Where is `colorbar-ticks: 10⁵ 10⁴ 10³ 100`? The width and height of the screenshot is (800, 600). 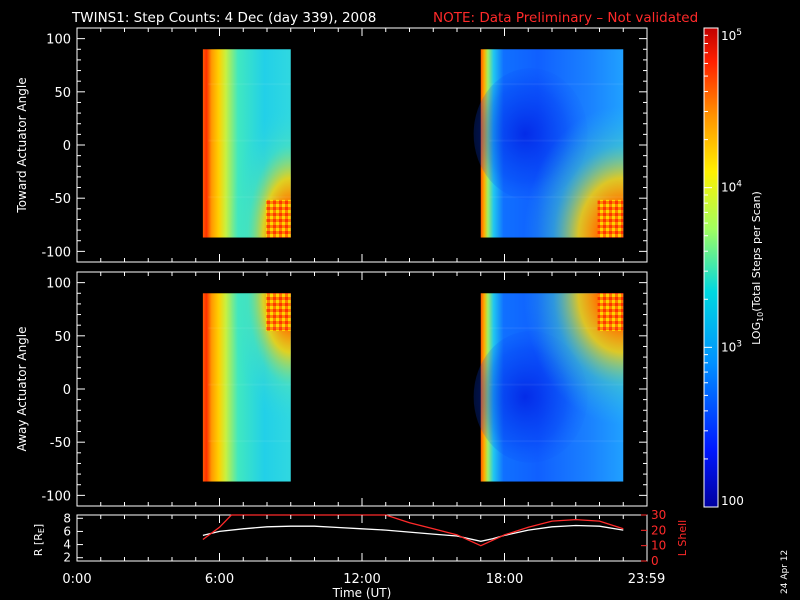 colorbar-ticks: 10⁵ 10⁴ 10³ 100 is located at coordinates (724, 267).